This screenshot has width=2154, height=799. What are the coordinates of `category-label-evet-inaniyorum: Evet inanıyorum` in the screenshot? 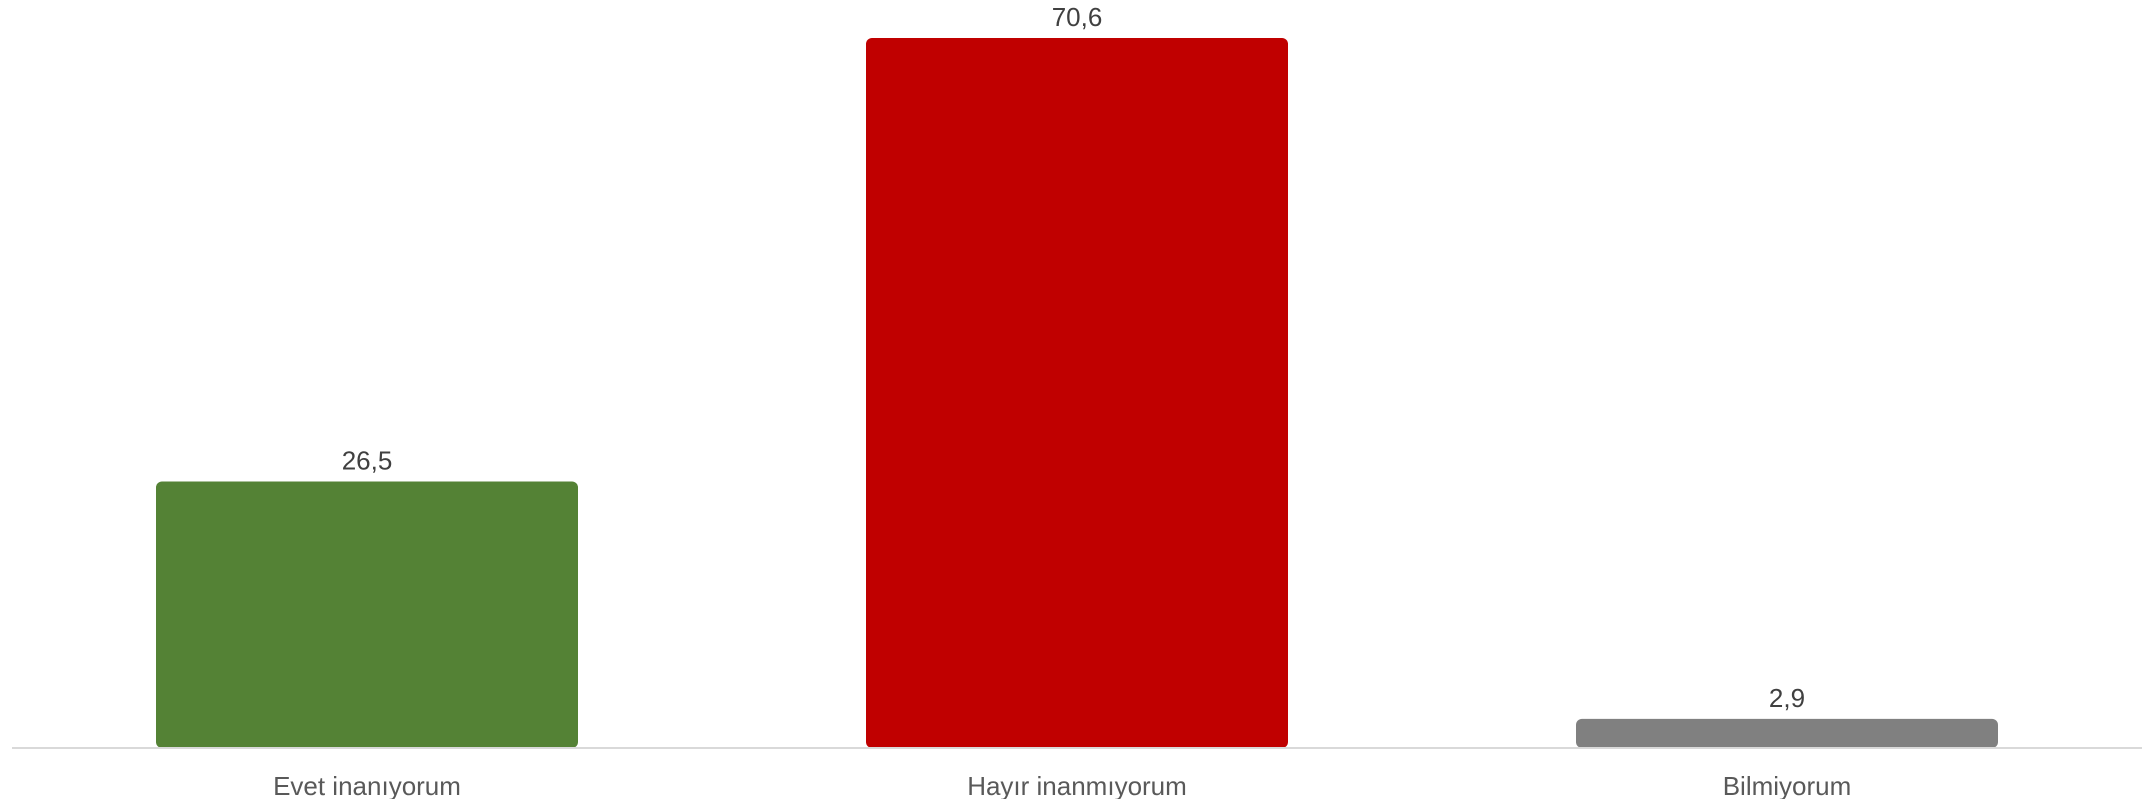 It's located at (367, 785).